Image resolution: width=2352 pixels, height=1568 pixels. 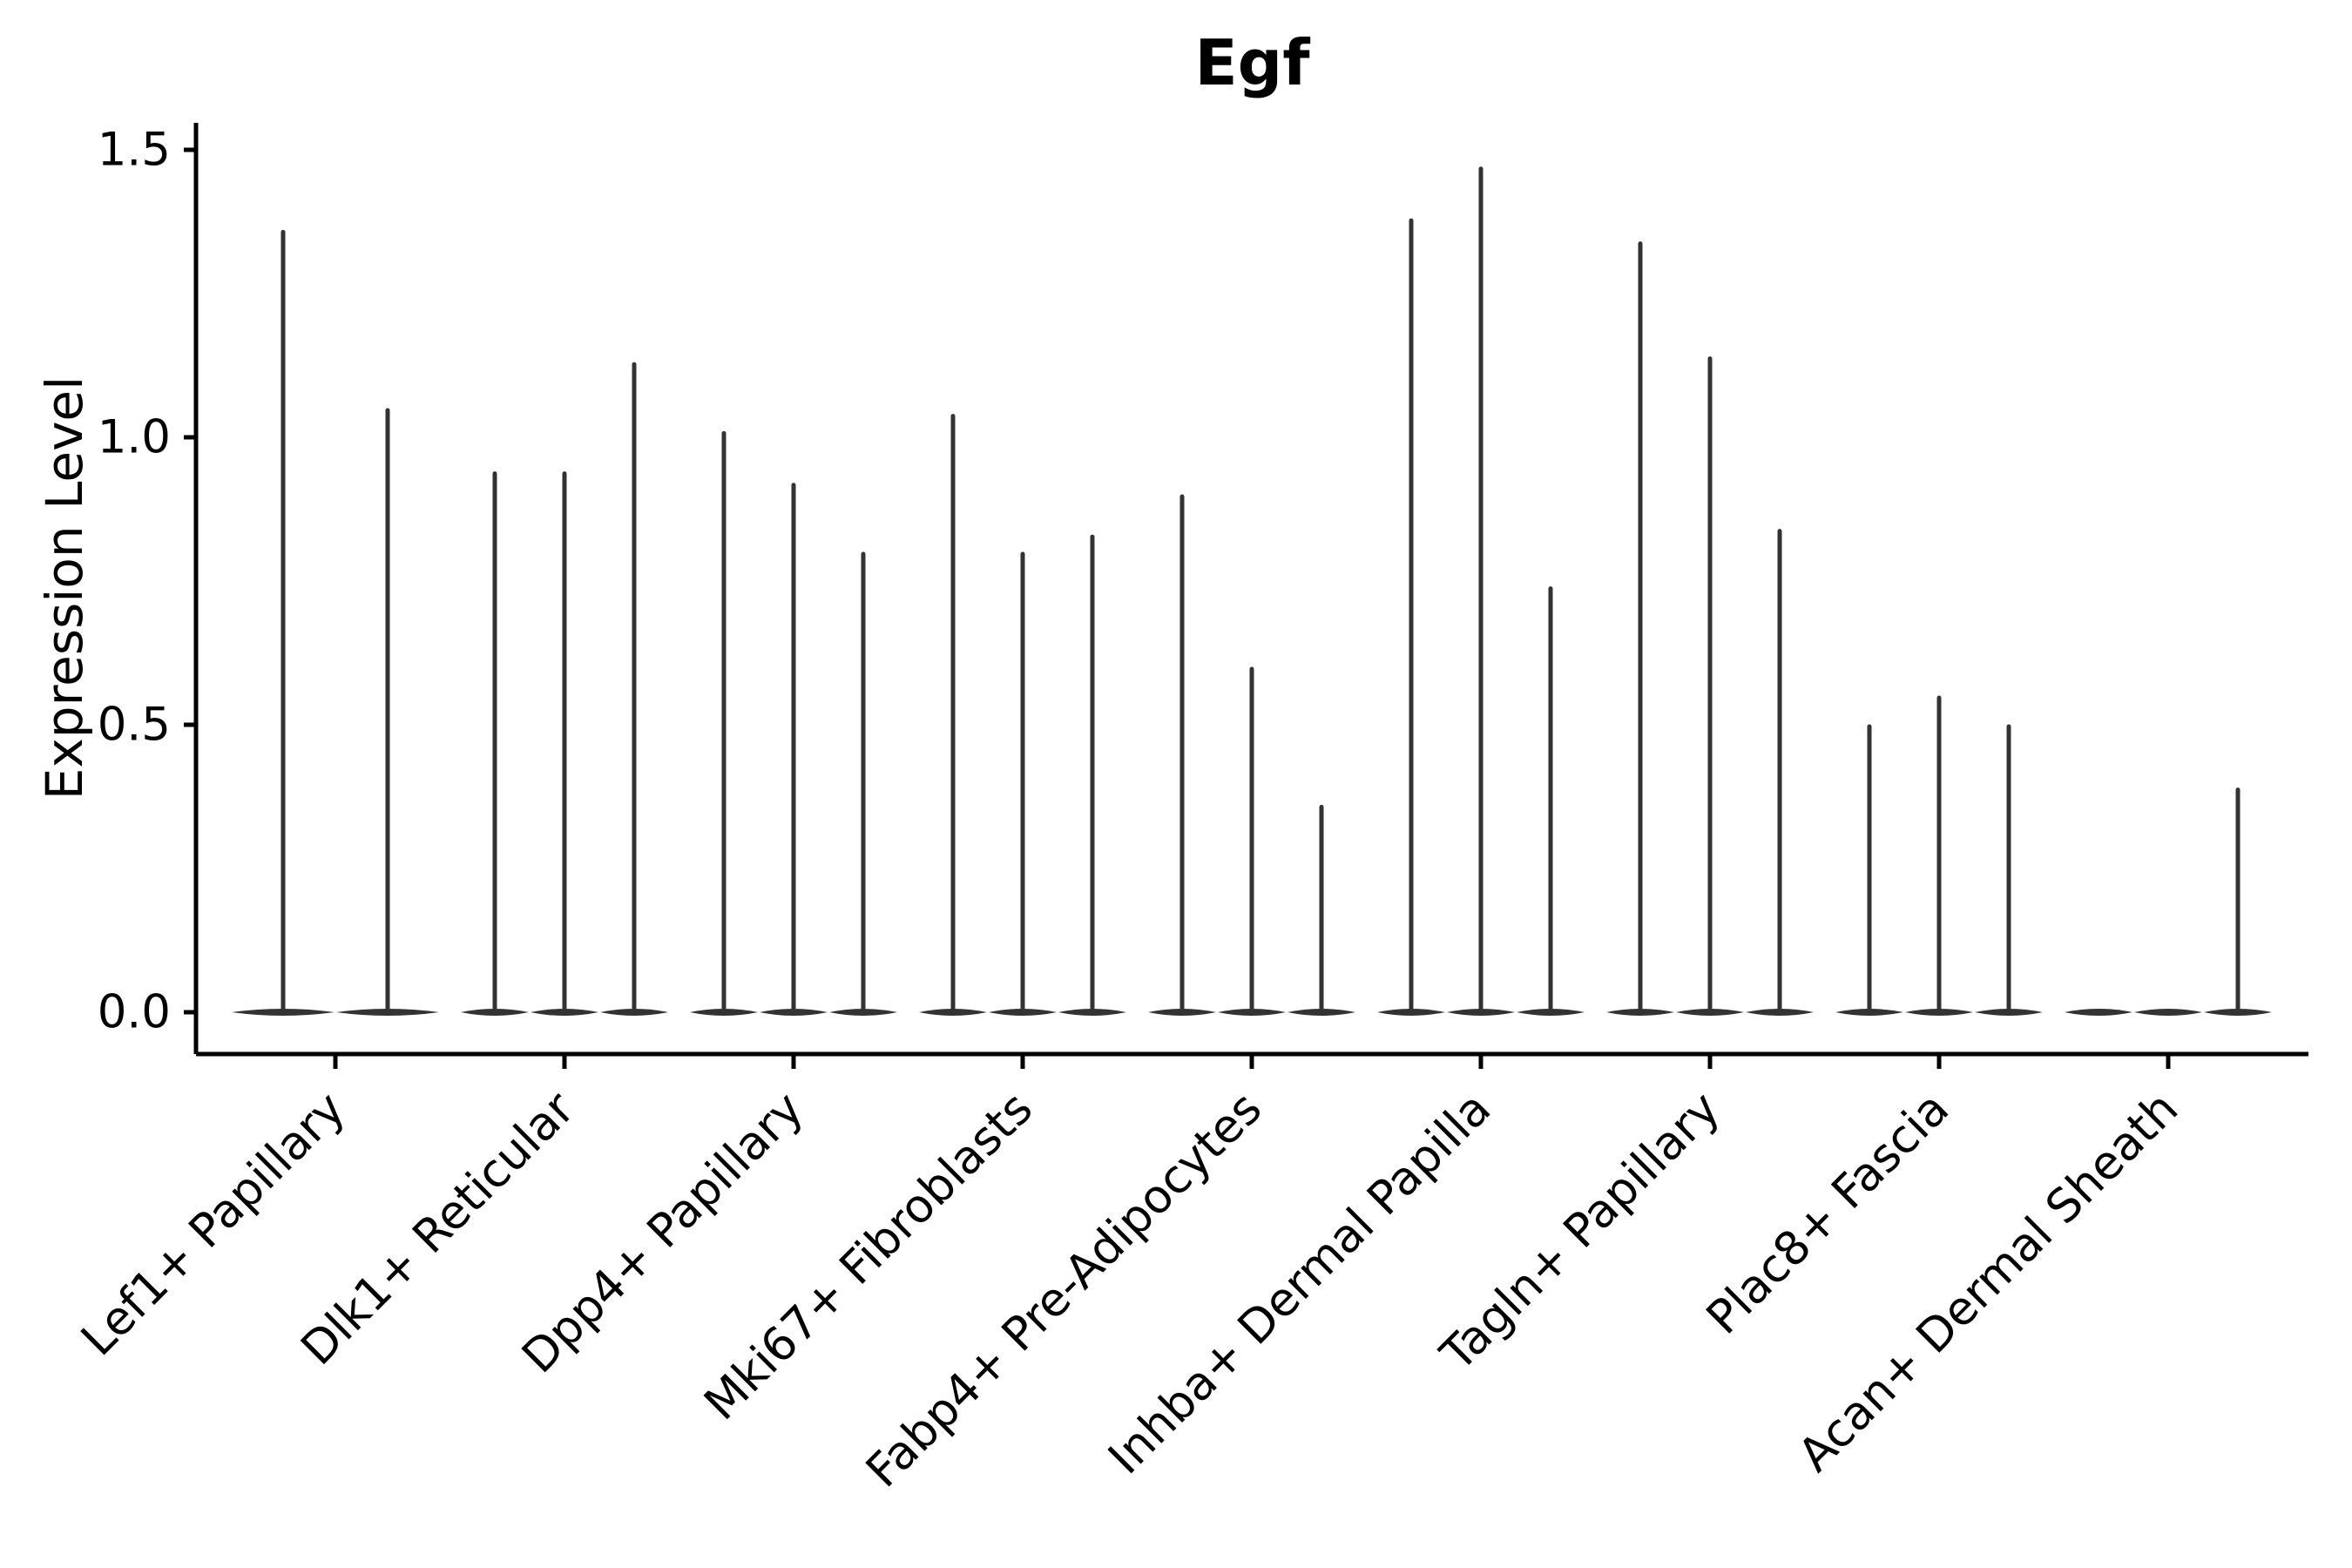 I want to click on x-tick-label: Plac8+ Fascia, so click(x=1828, y=1213).